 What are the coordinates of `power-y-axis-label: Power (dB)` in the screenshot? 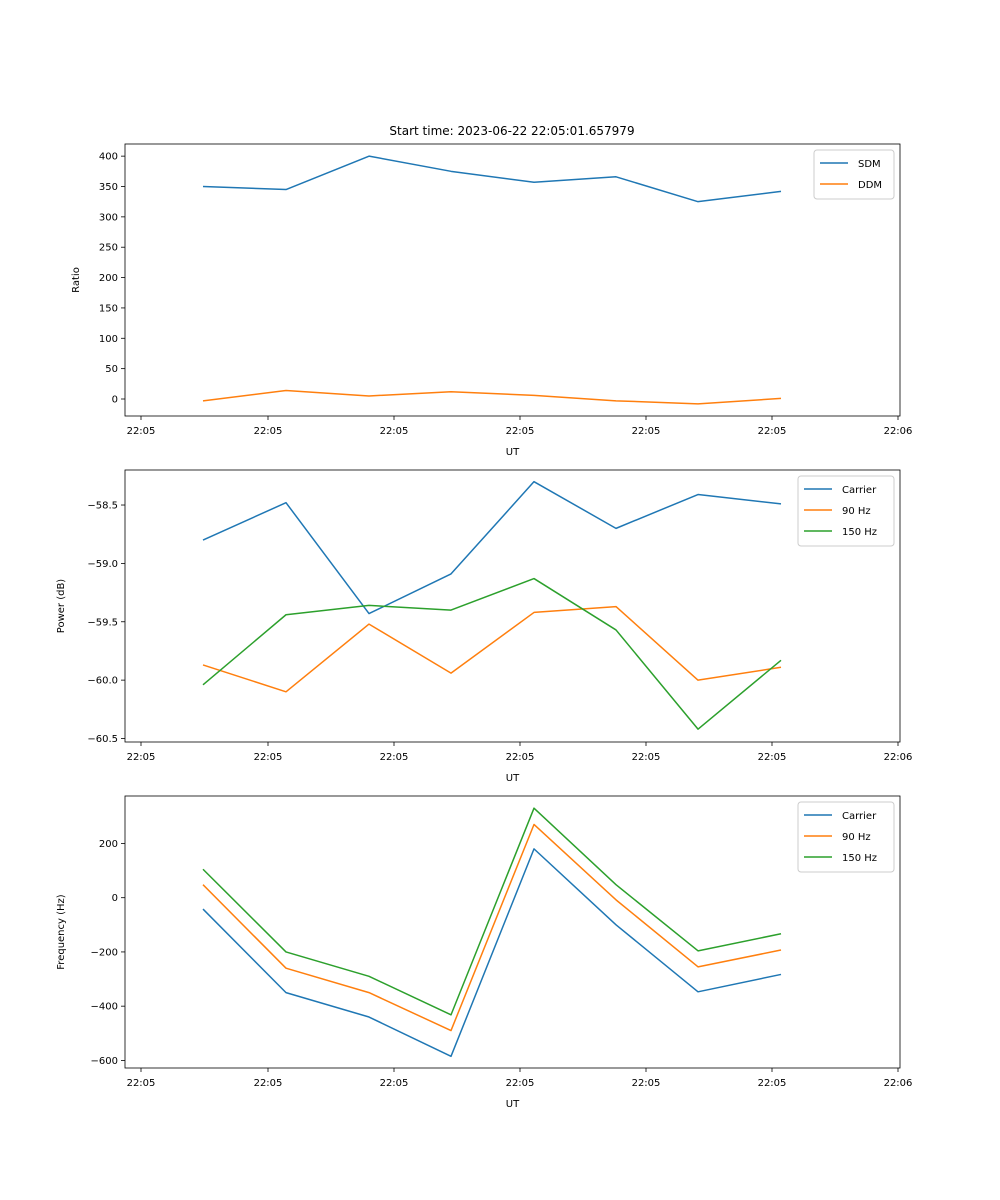 It's located at (61, 606).